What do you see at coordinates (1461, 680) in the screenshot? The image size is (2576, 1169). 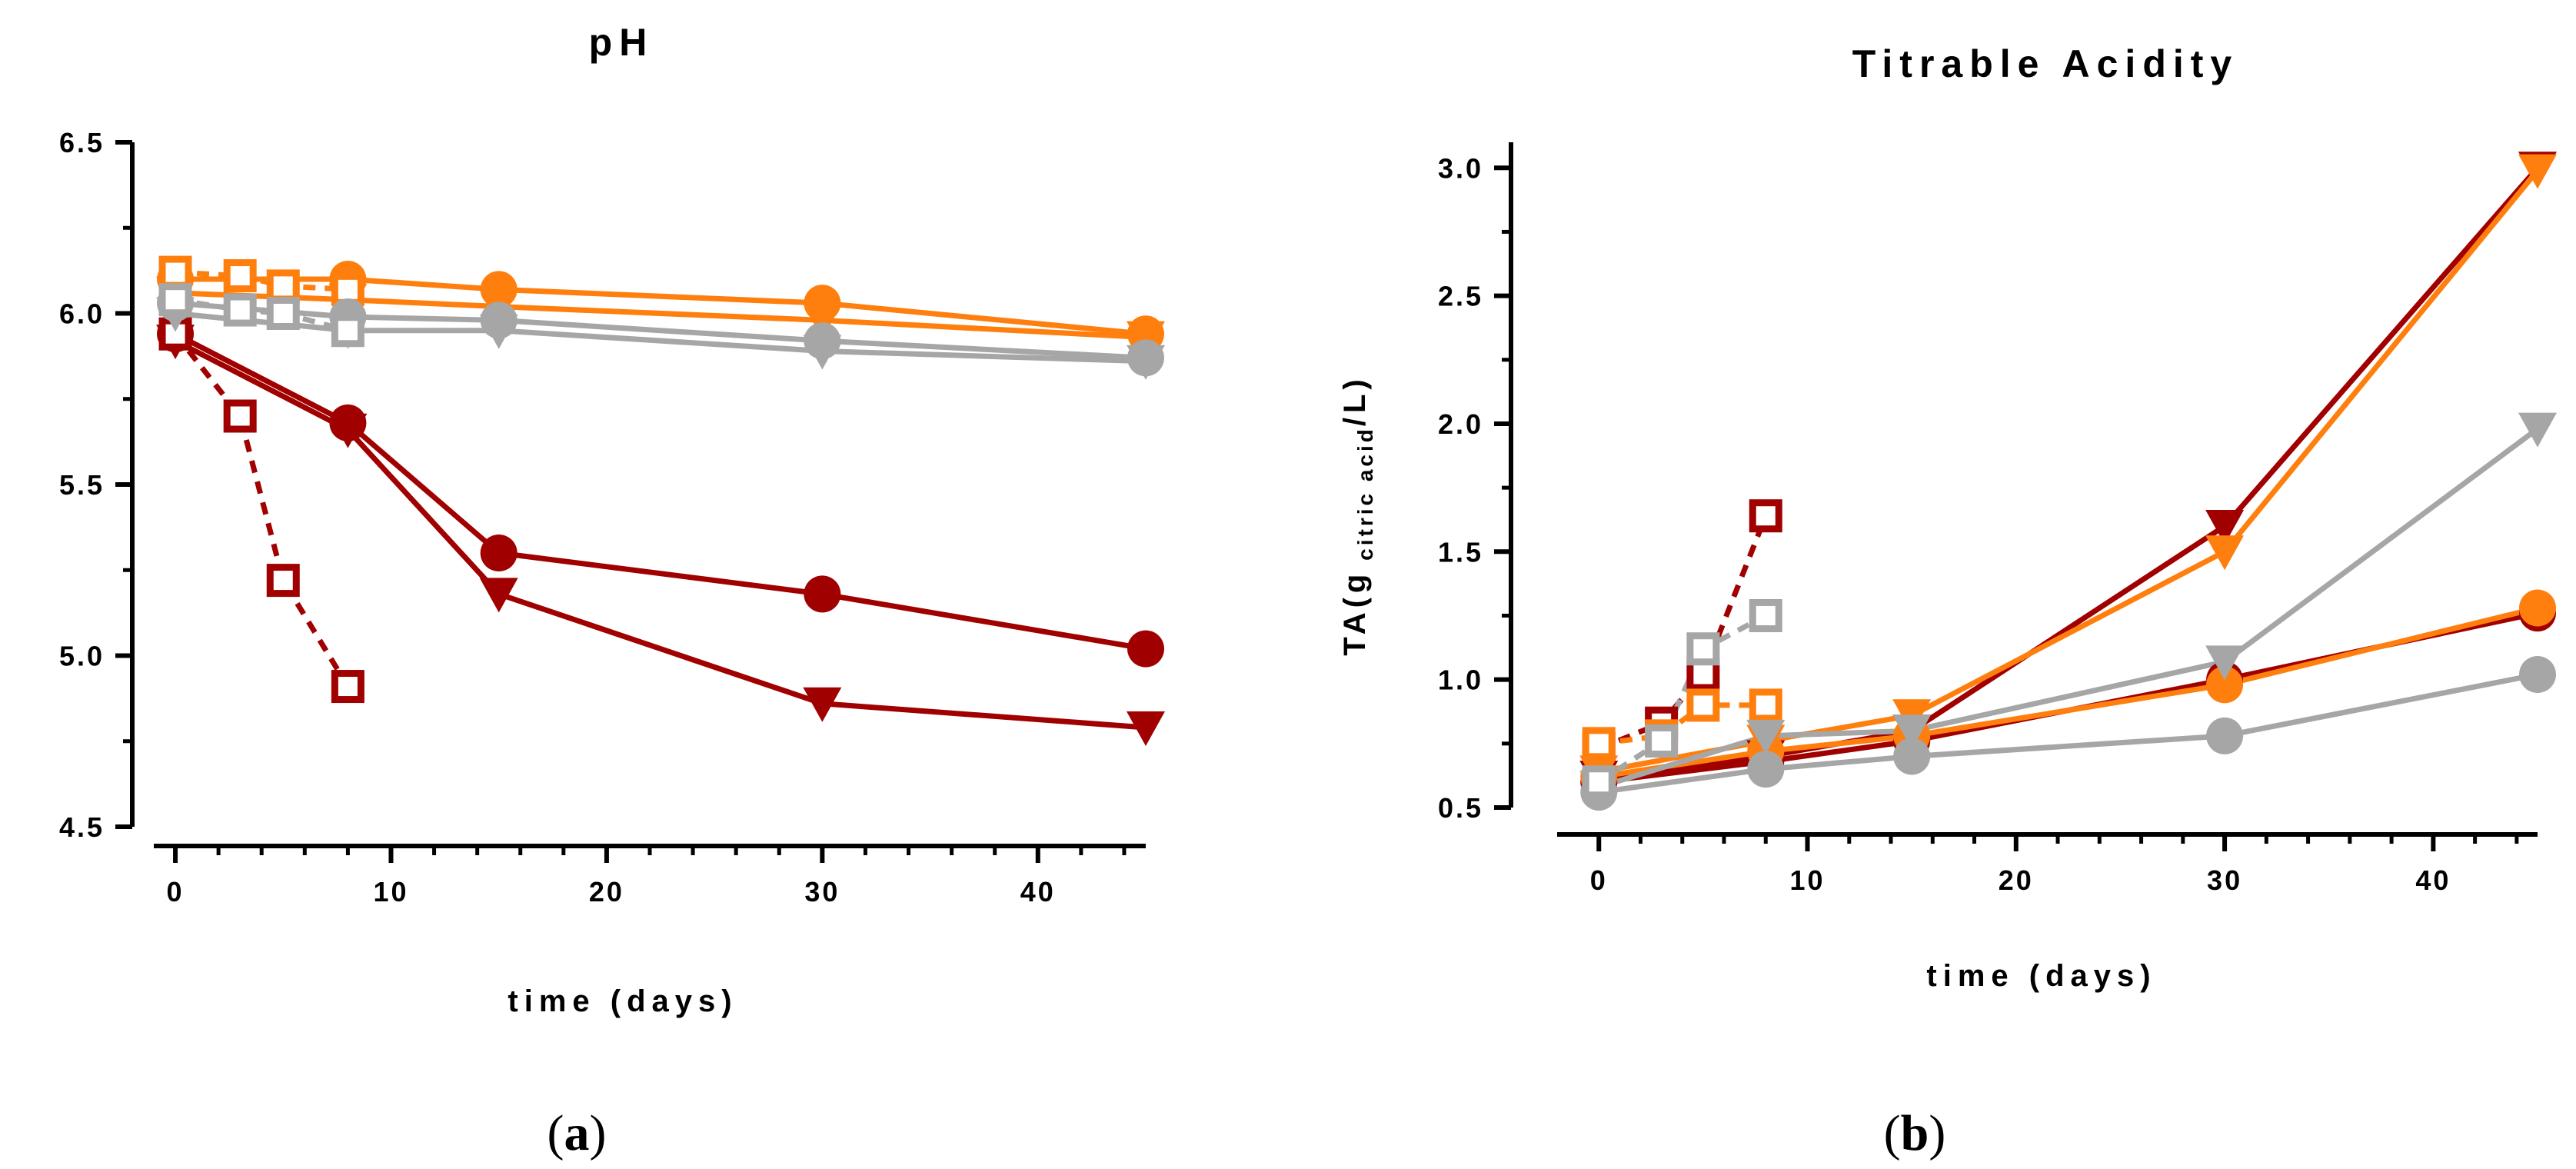 I see `y-tick-label: 1.0` at bounding box center [1461, 680].